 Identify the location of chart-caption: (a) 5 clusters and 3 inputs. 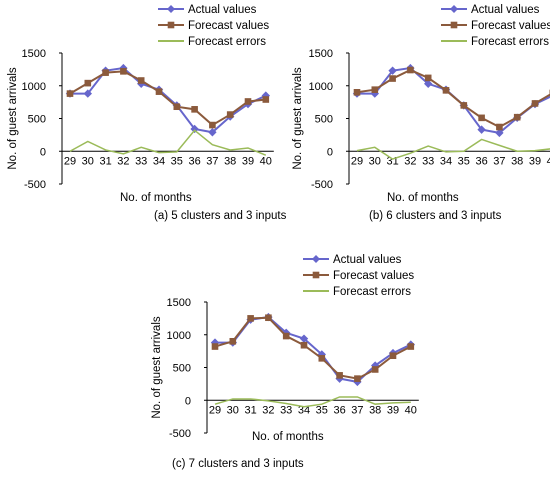
(220, 216).